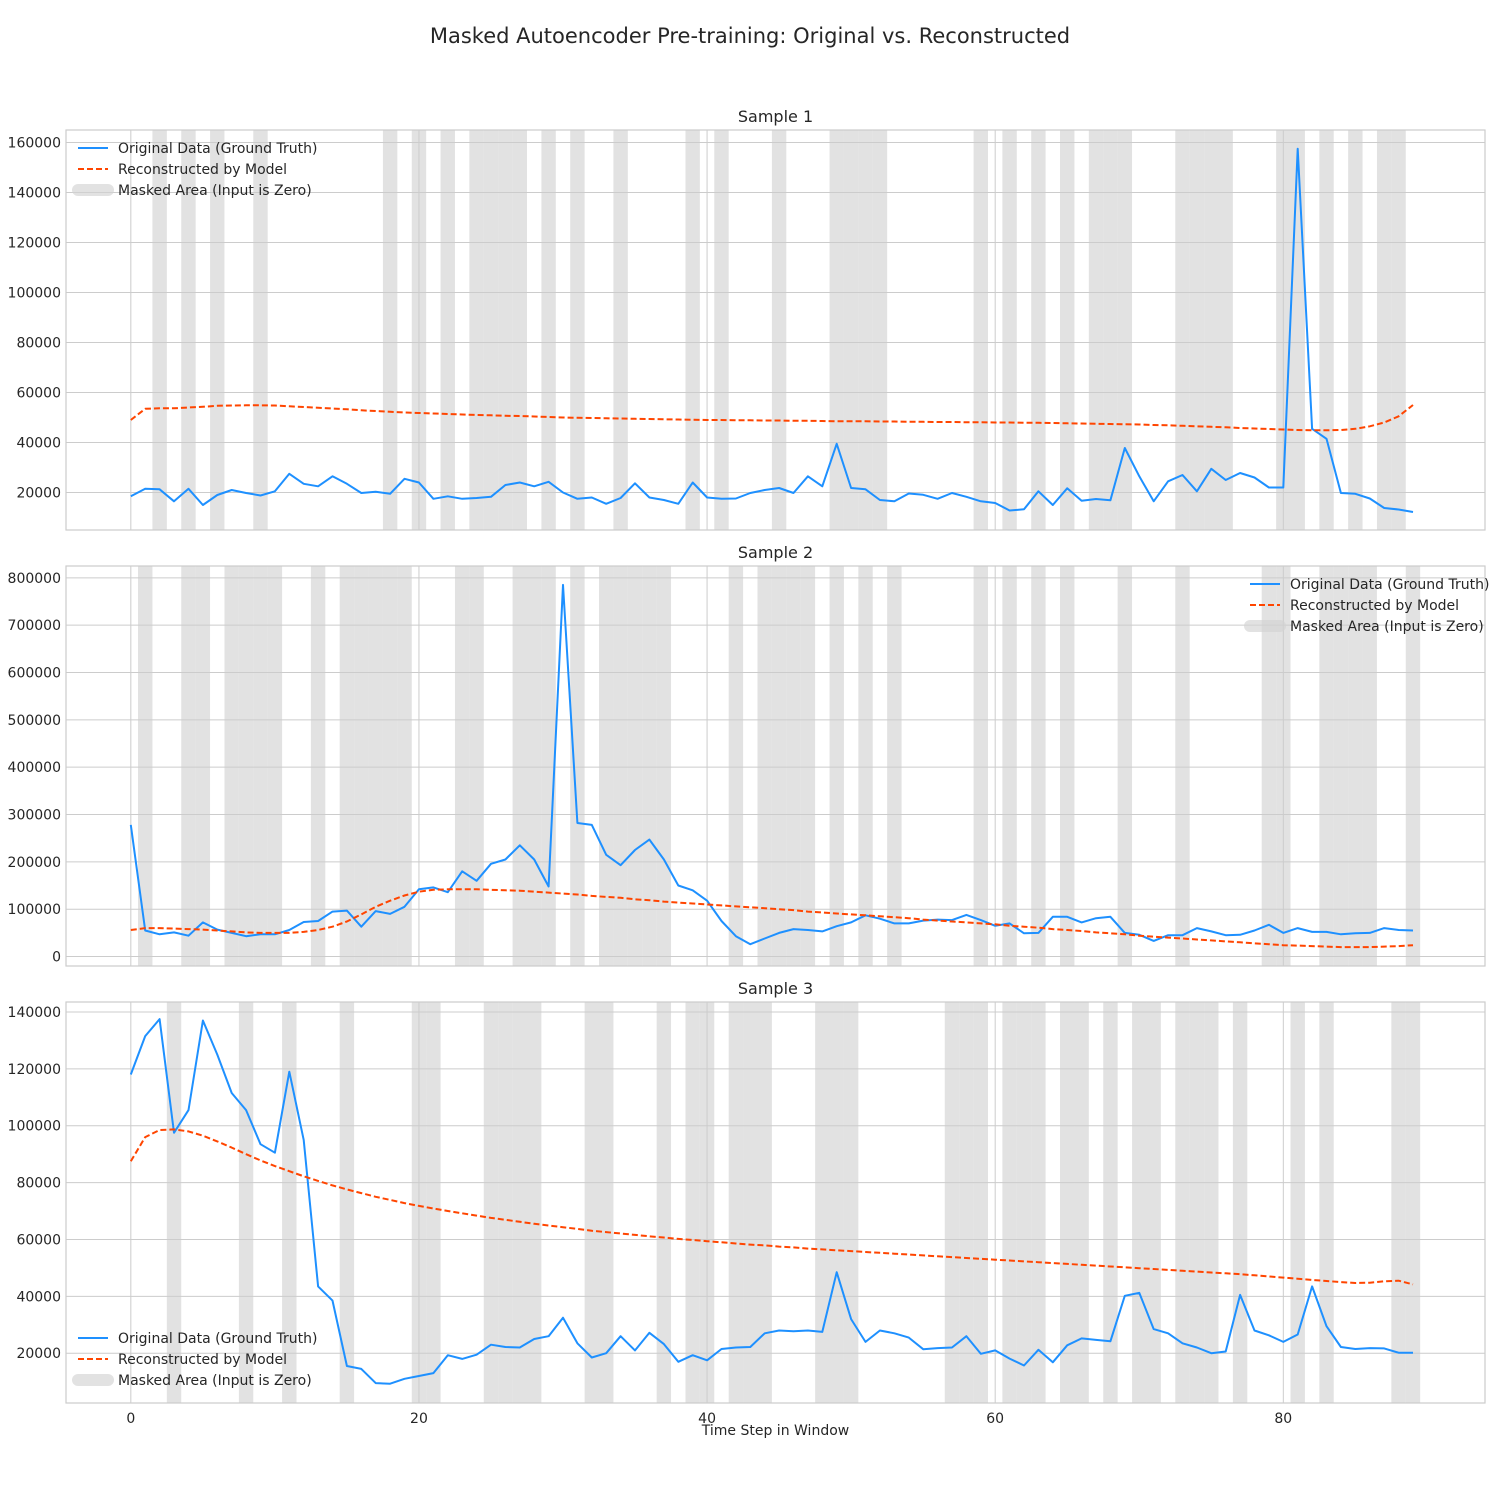 This screenshot has height=1500, width=1500. I want to click on y-tick-label: 80000, so click(38, 1184).